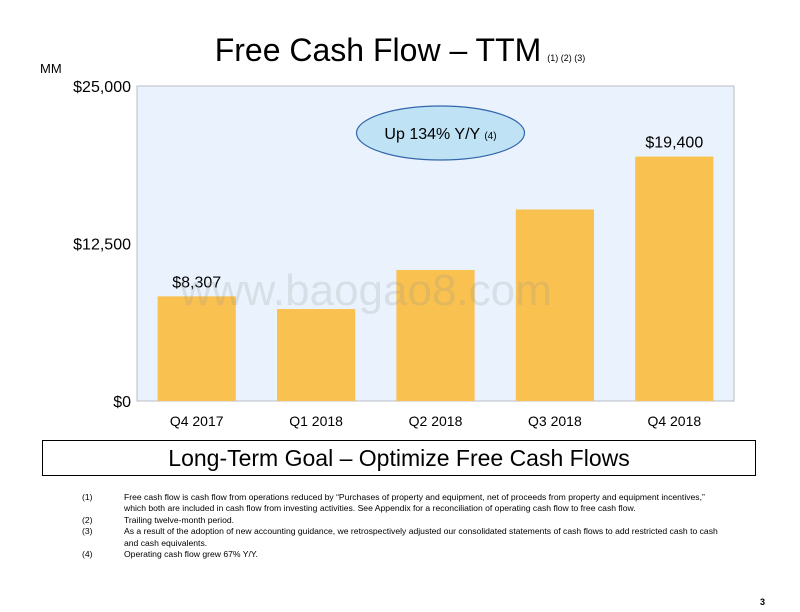 This screenshot has width=800, height=612. I want to click on footnote-item: (4) Operating cash flow grew 67% Y/Y., so click(402, 554).